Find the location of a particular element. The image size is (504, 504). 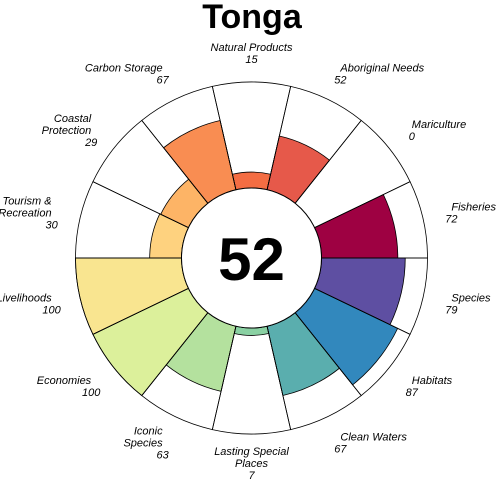

label-name-livelihoods: Livelihoods is located at coordinates (26, 299).